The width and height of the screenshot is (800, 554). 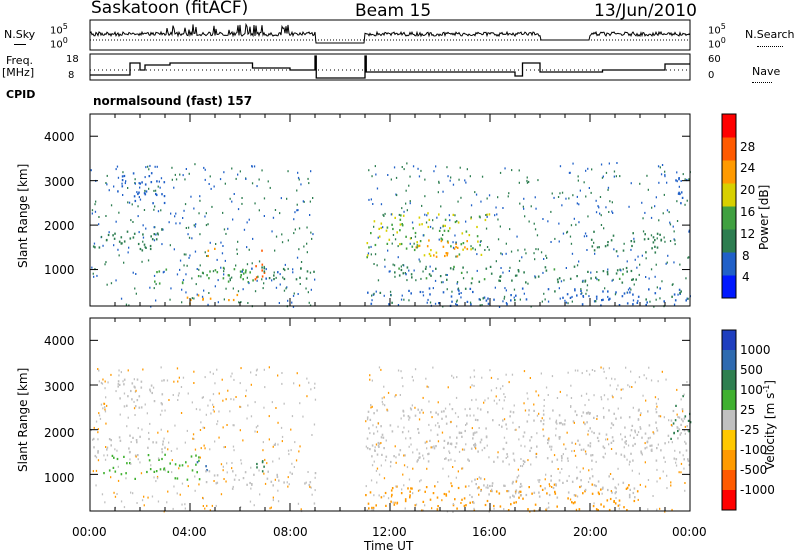 I want to click on x-tick: 20:00, so click(x=590, y=532).